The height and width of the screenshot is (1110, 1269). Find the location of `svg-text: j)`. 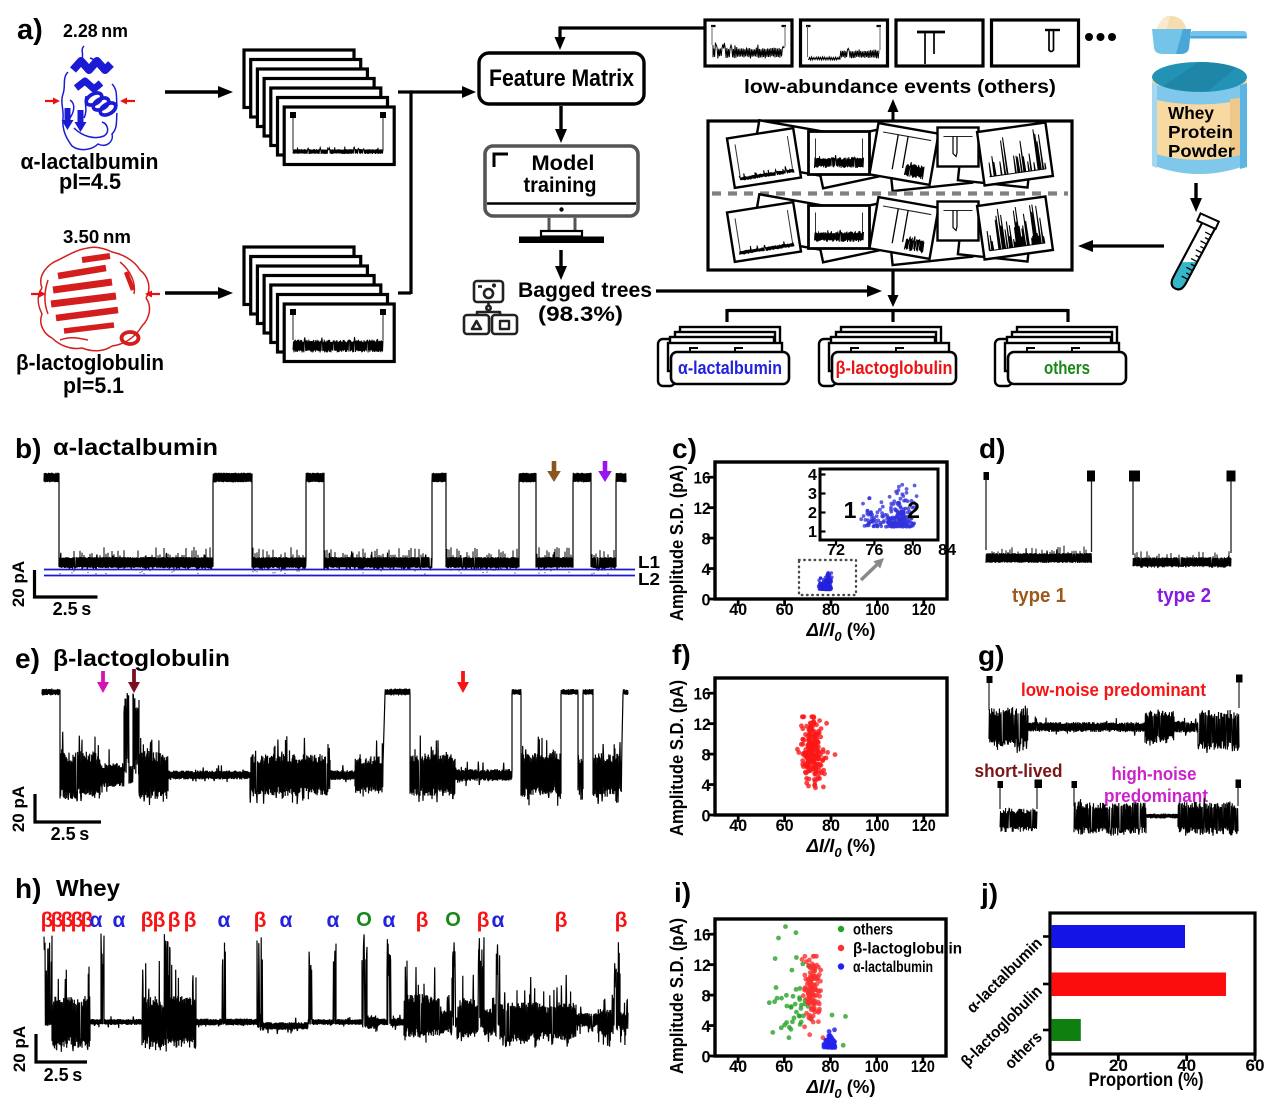

svg-text: j) is located at coordinates (989, 893).